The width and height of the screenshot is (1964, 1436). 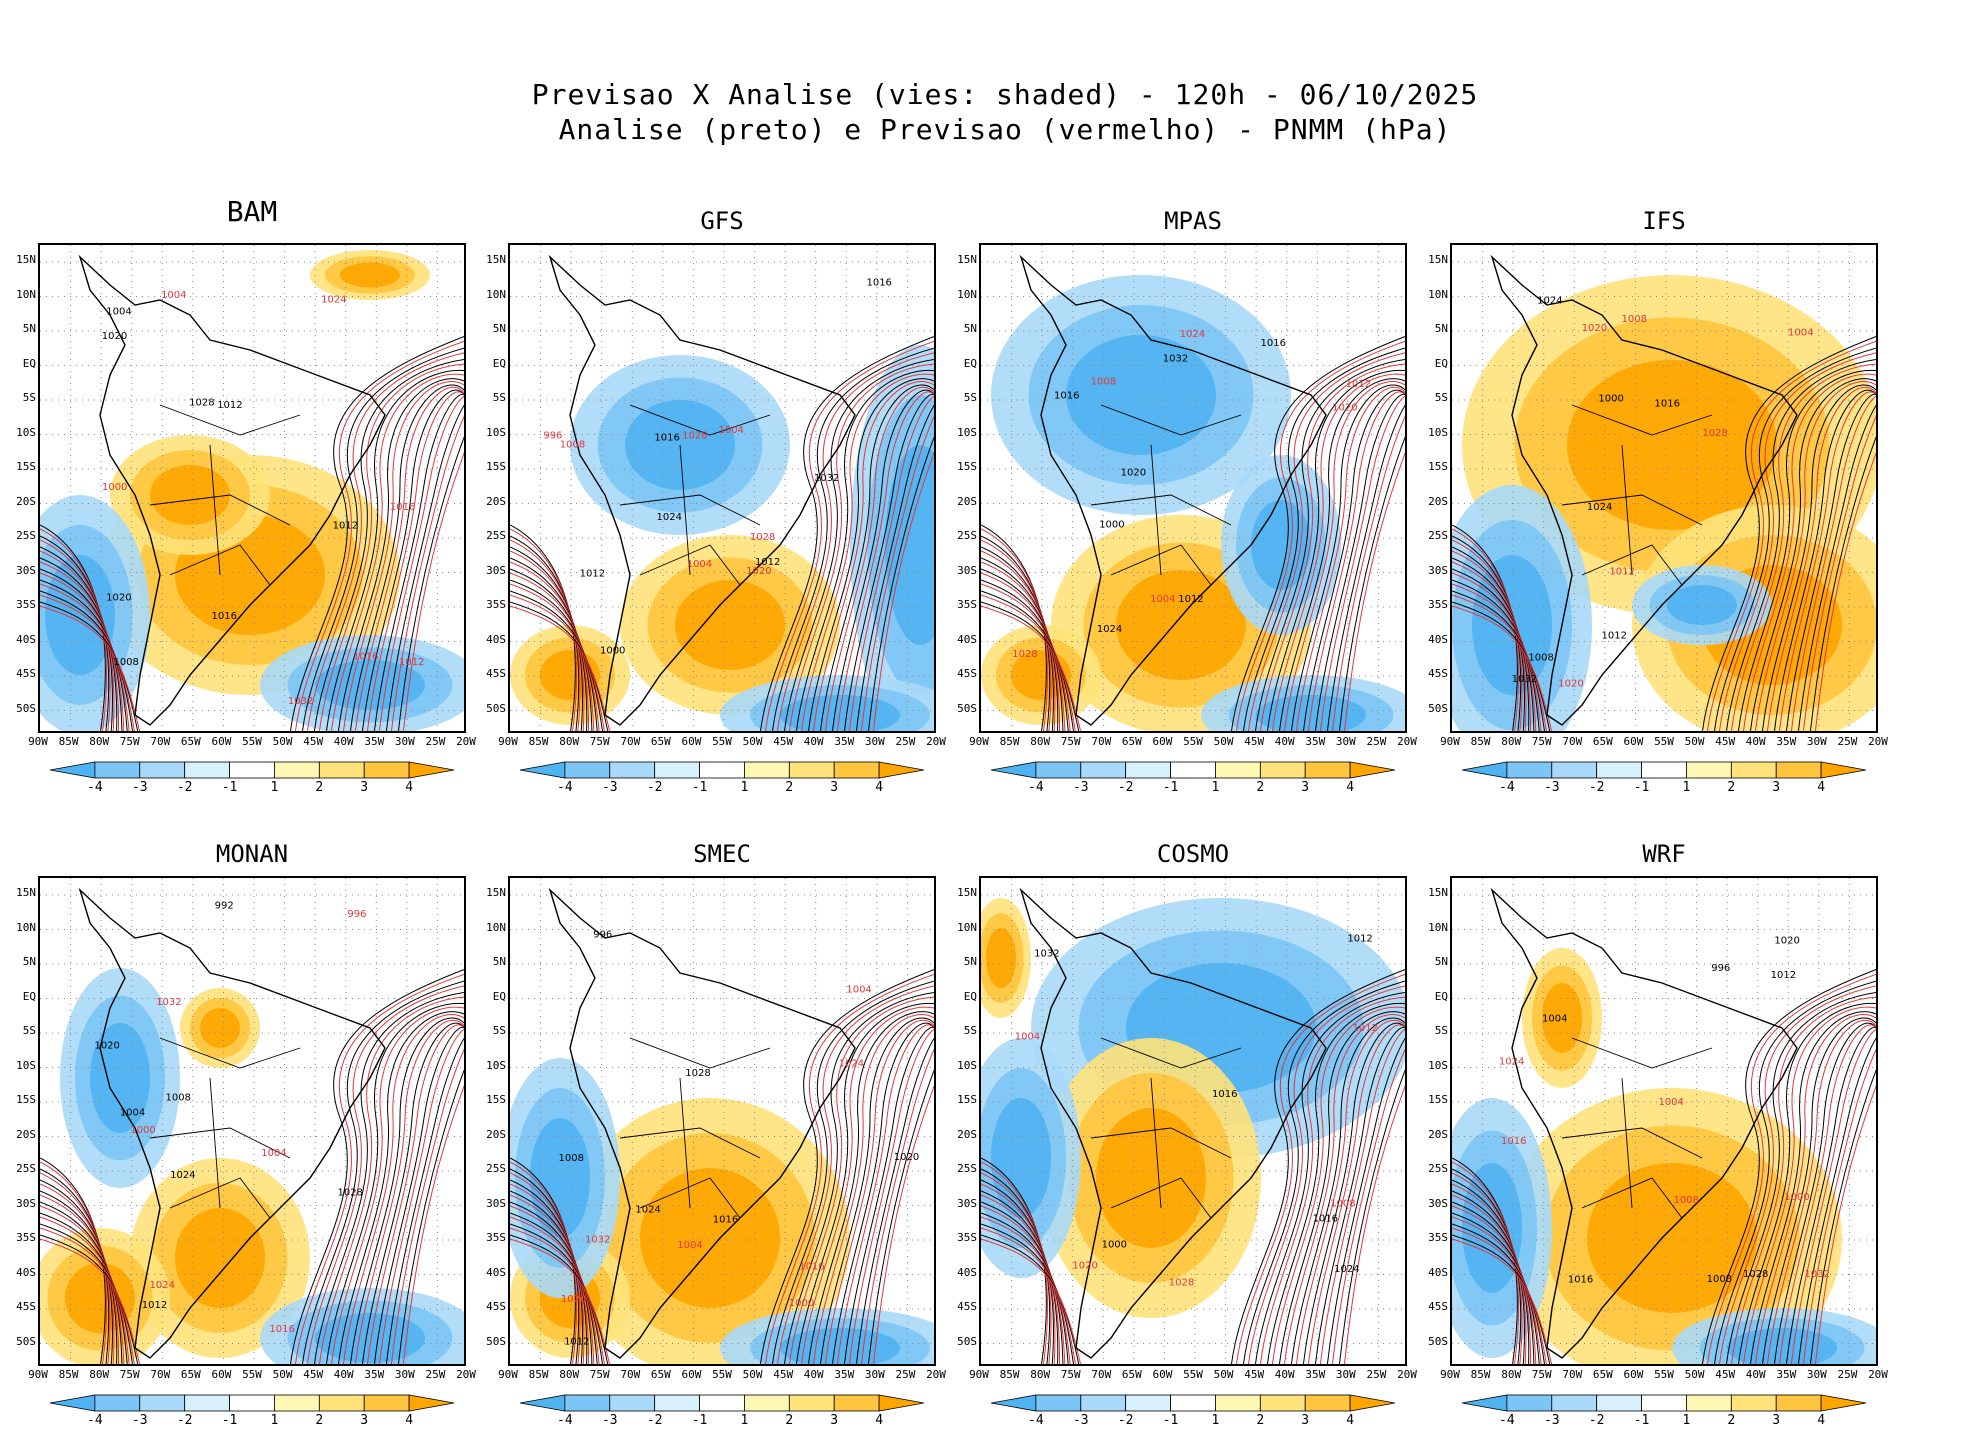 What do you see at coordinates (979, 1374) in the screenshot?
I see `lon-tick-label: 90W` at bounding box center [979, 1374].